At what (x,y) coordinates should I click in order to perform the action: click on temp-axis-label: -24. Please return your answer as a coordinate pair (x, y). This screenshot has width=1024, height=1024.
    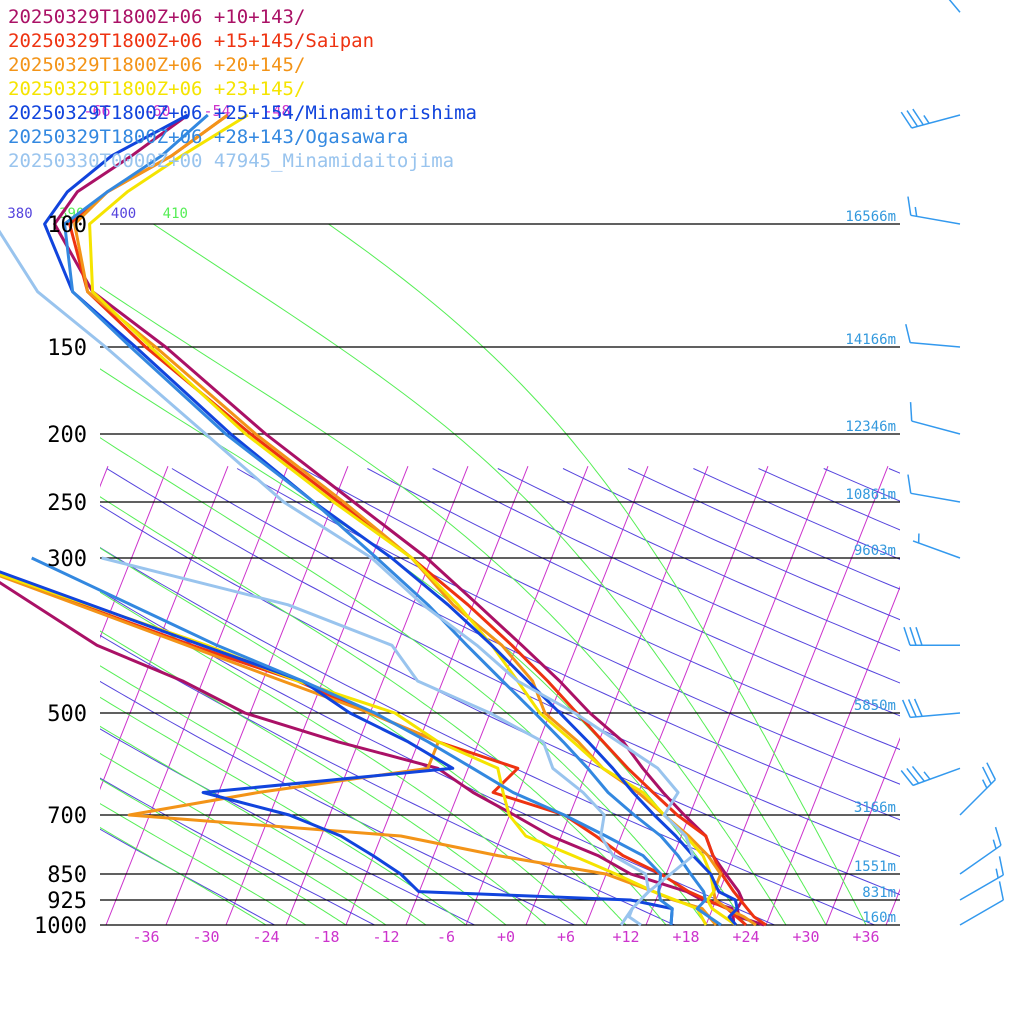
    Looking at the image, I should click on (265, 937).